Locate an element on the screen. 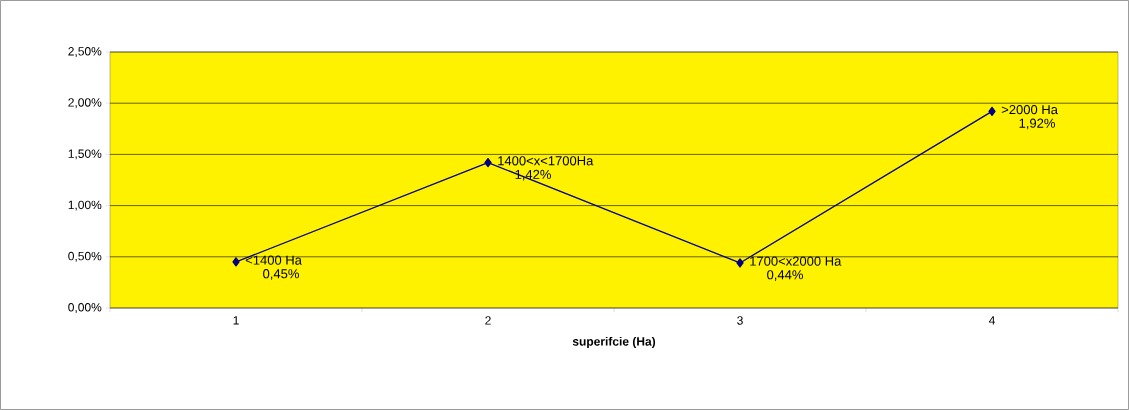 This screenshot has width=1129, height=410. data-label: 0,45% is located at coordinates (281, 274).